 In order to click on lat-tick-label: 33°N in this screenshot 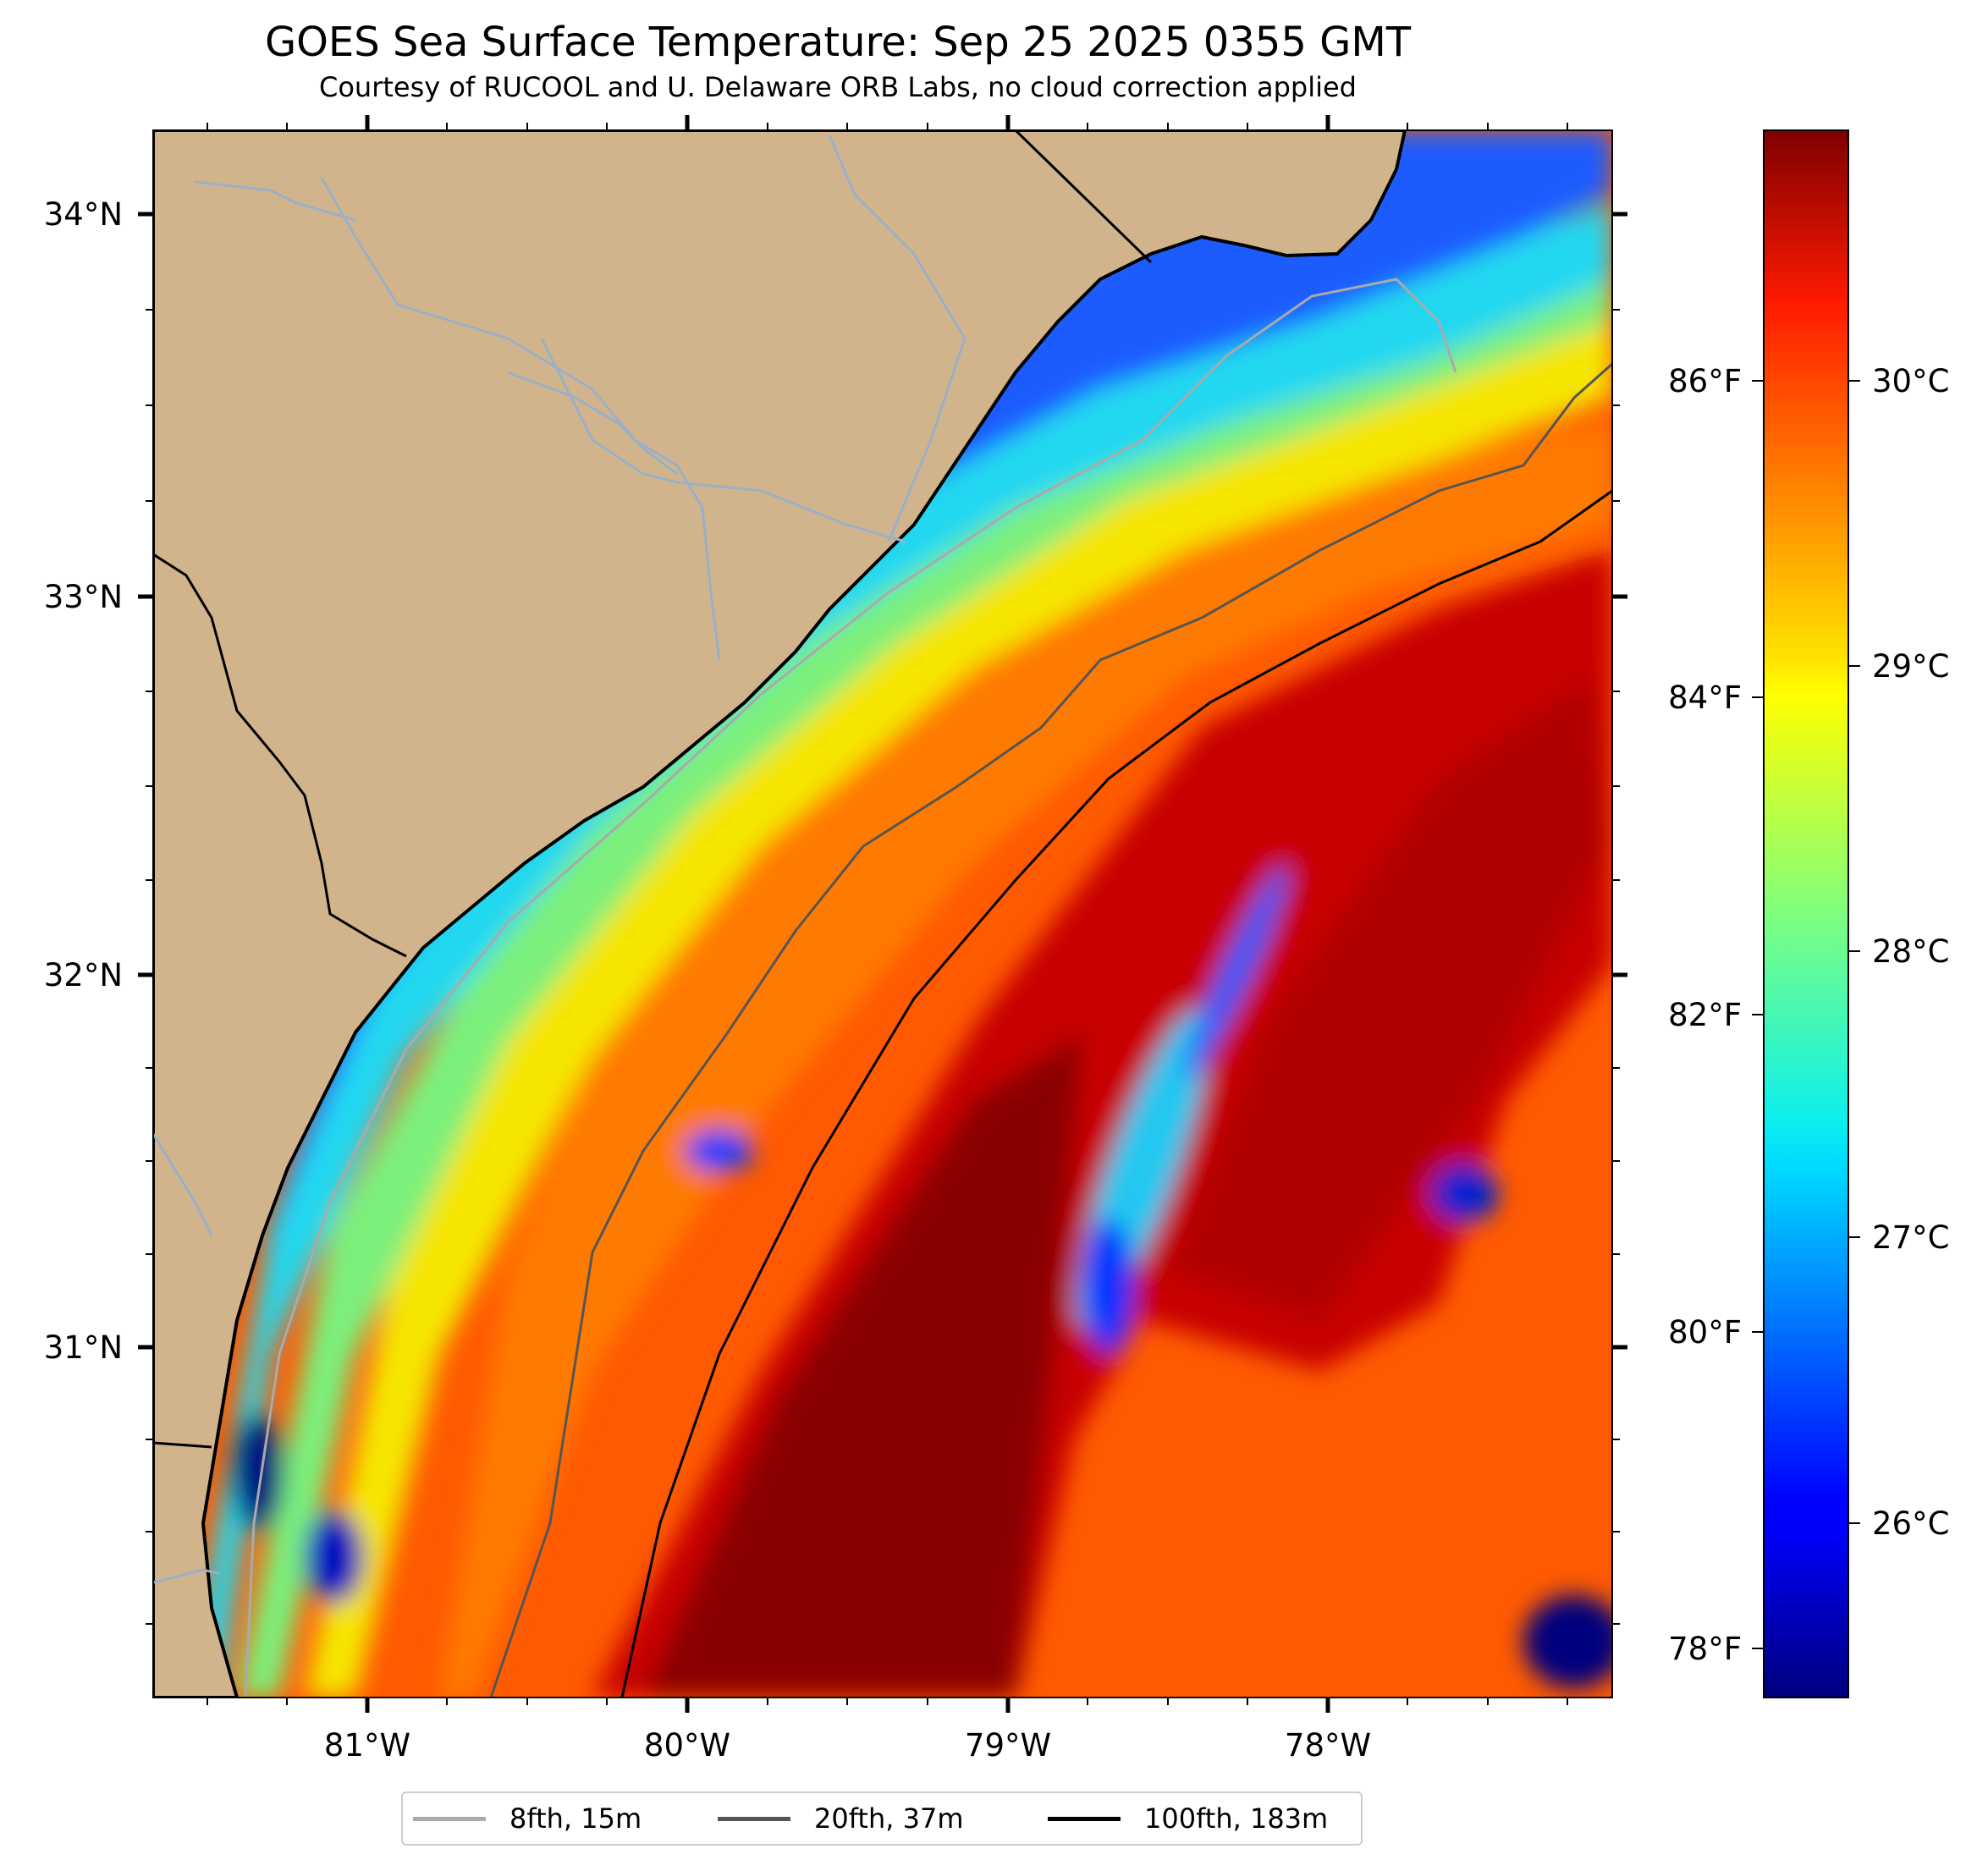, I will do `click(83, 597)`.